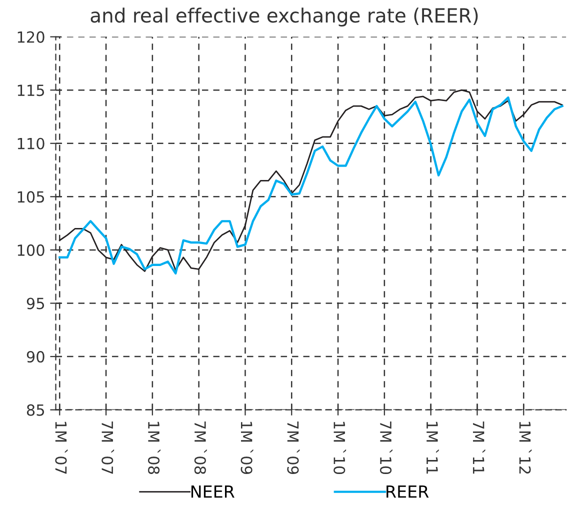 The height and width of the screenshot is (511, 569). What do you see at coordinates (386, 447) in the screenshot?
I see `x-tick-label: 7M `10` at bounding box center [386, 447].